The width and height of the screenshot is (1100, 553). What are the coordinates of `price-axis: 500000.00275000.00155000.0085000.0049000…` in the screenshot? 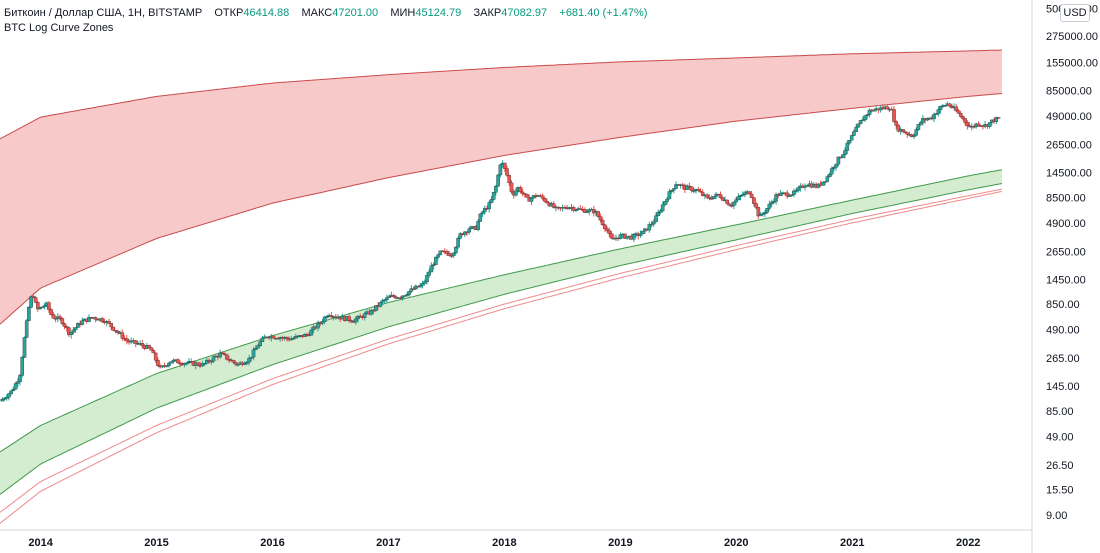 It's located at (1072, 263).